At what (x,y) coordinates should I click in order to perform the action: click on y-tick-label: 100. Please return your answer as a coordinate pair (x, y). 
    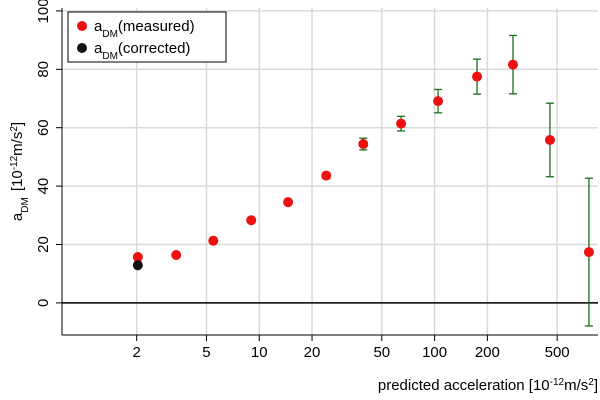
    Looking at the image, I should click on (43, 11).